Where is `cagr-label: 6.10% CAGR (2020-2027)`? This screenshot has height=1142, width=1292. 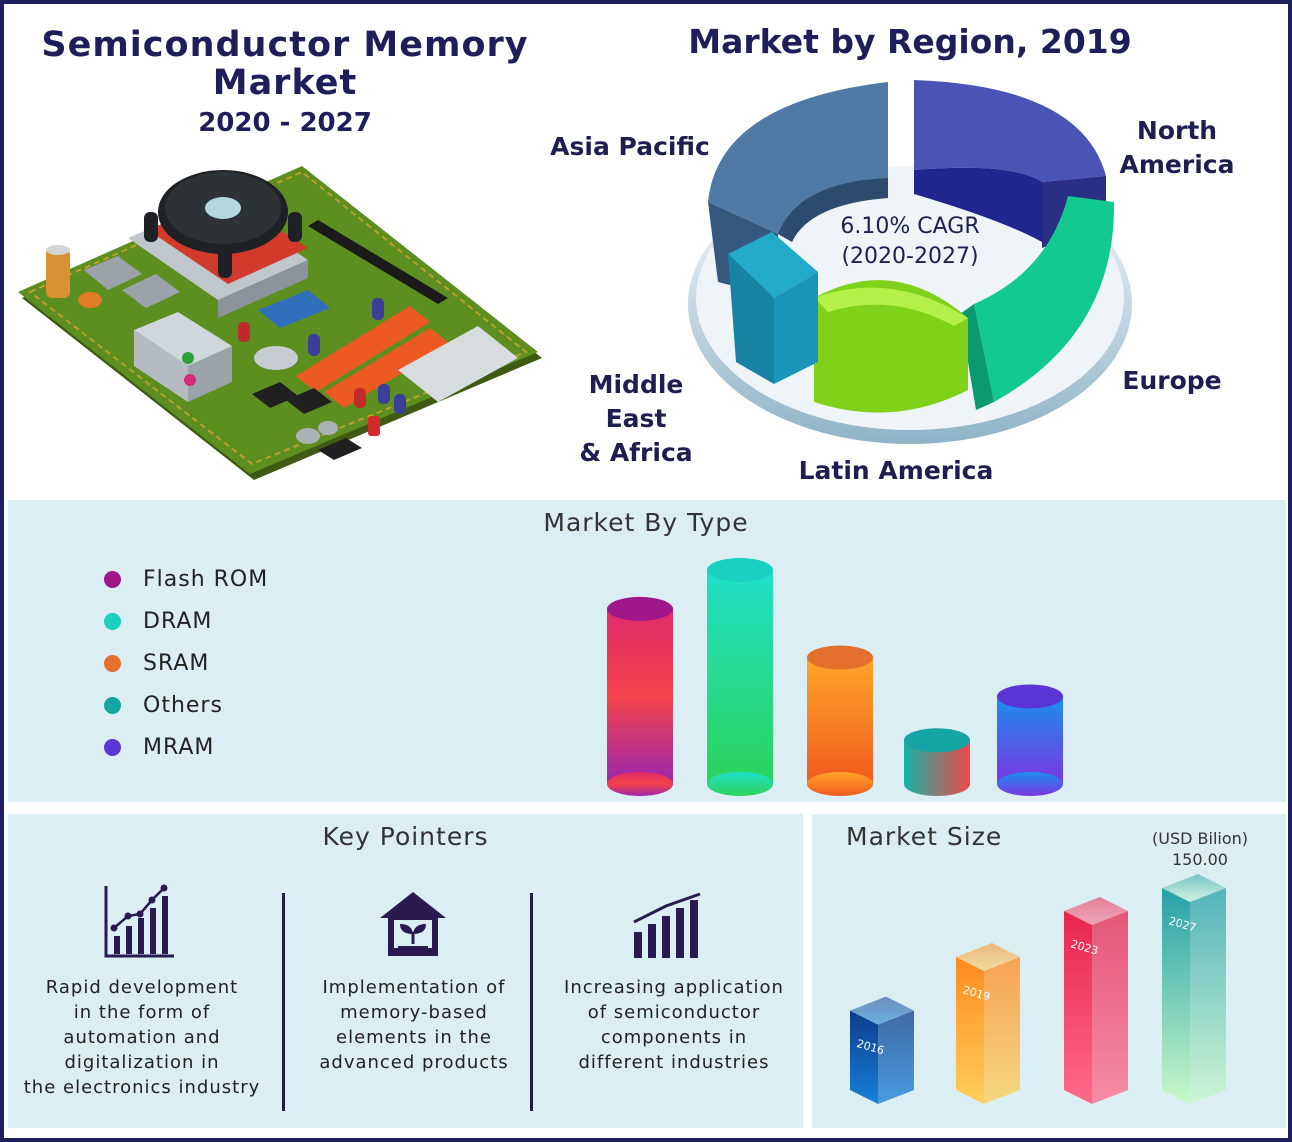 cagr-label: 6.10% CAGR (2020-2027) is located at coordinates (910, 242).